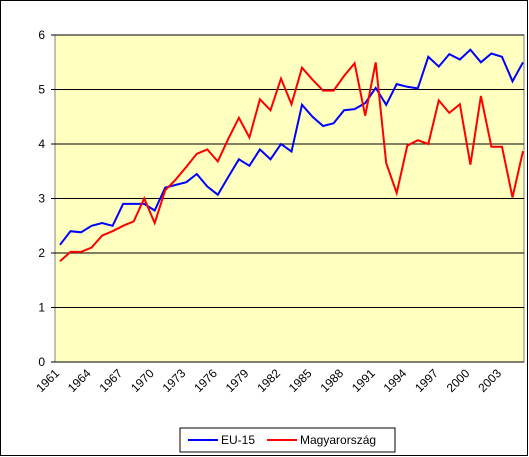  I want to click on y-tick-label: 6, so click(41, 35).